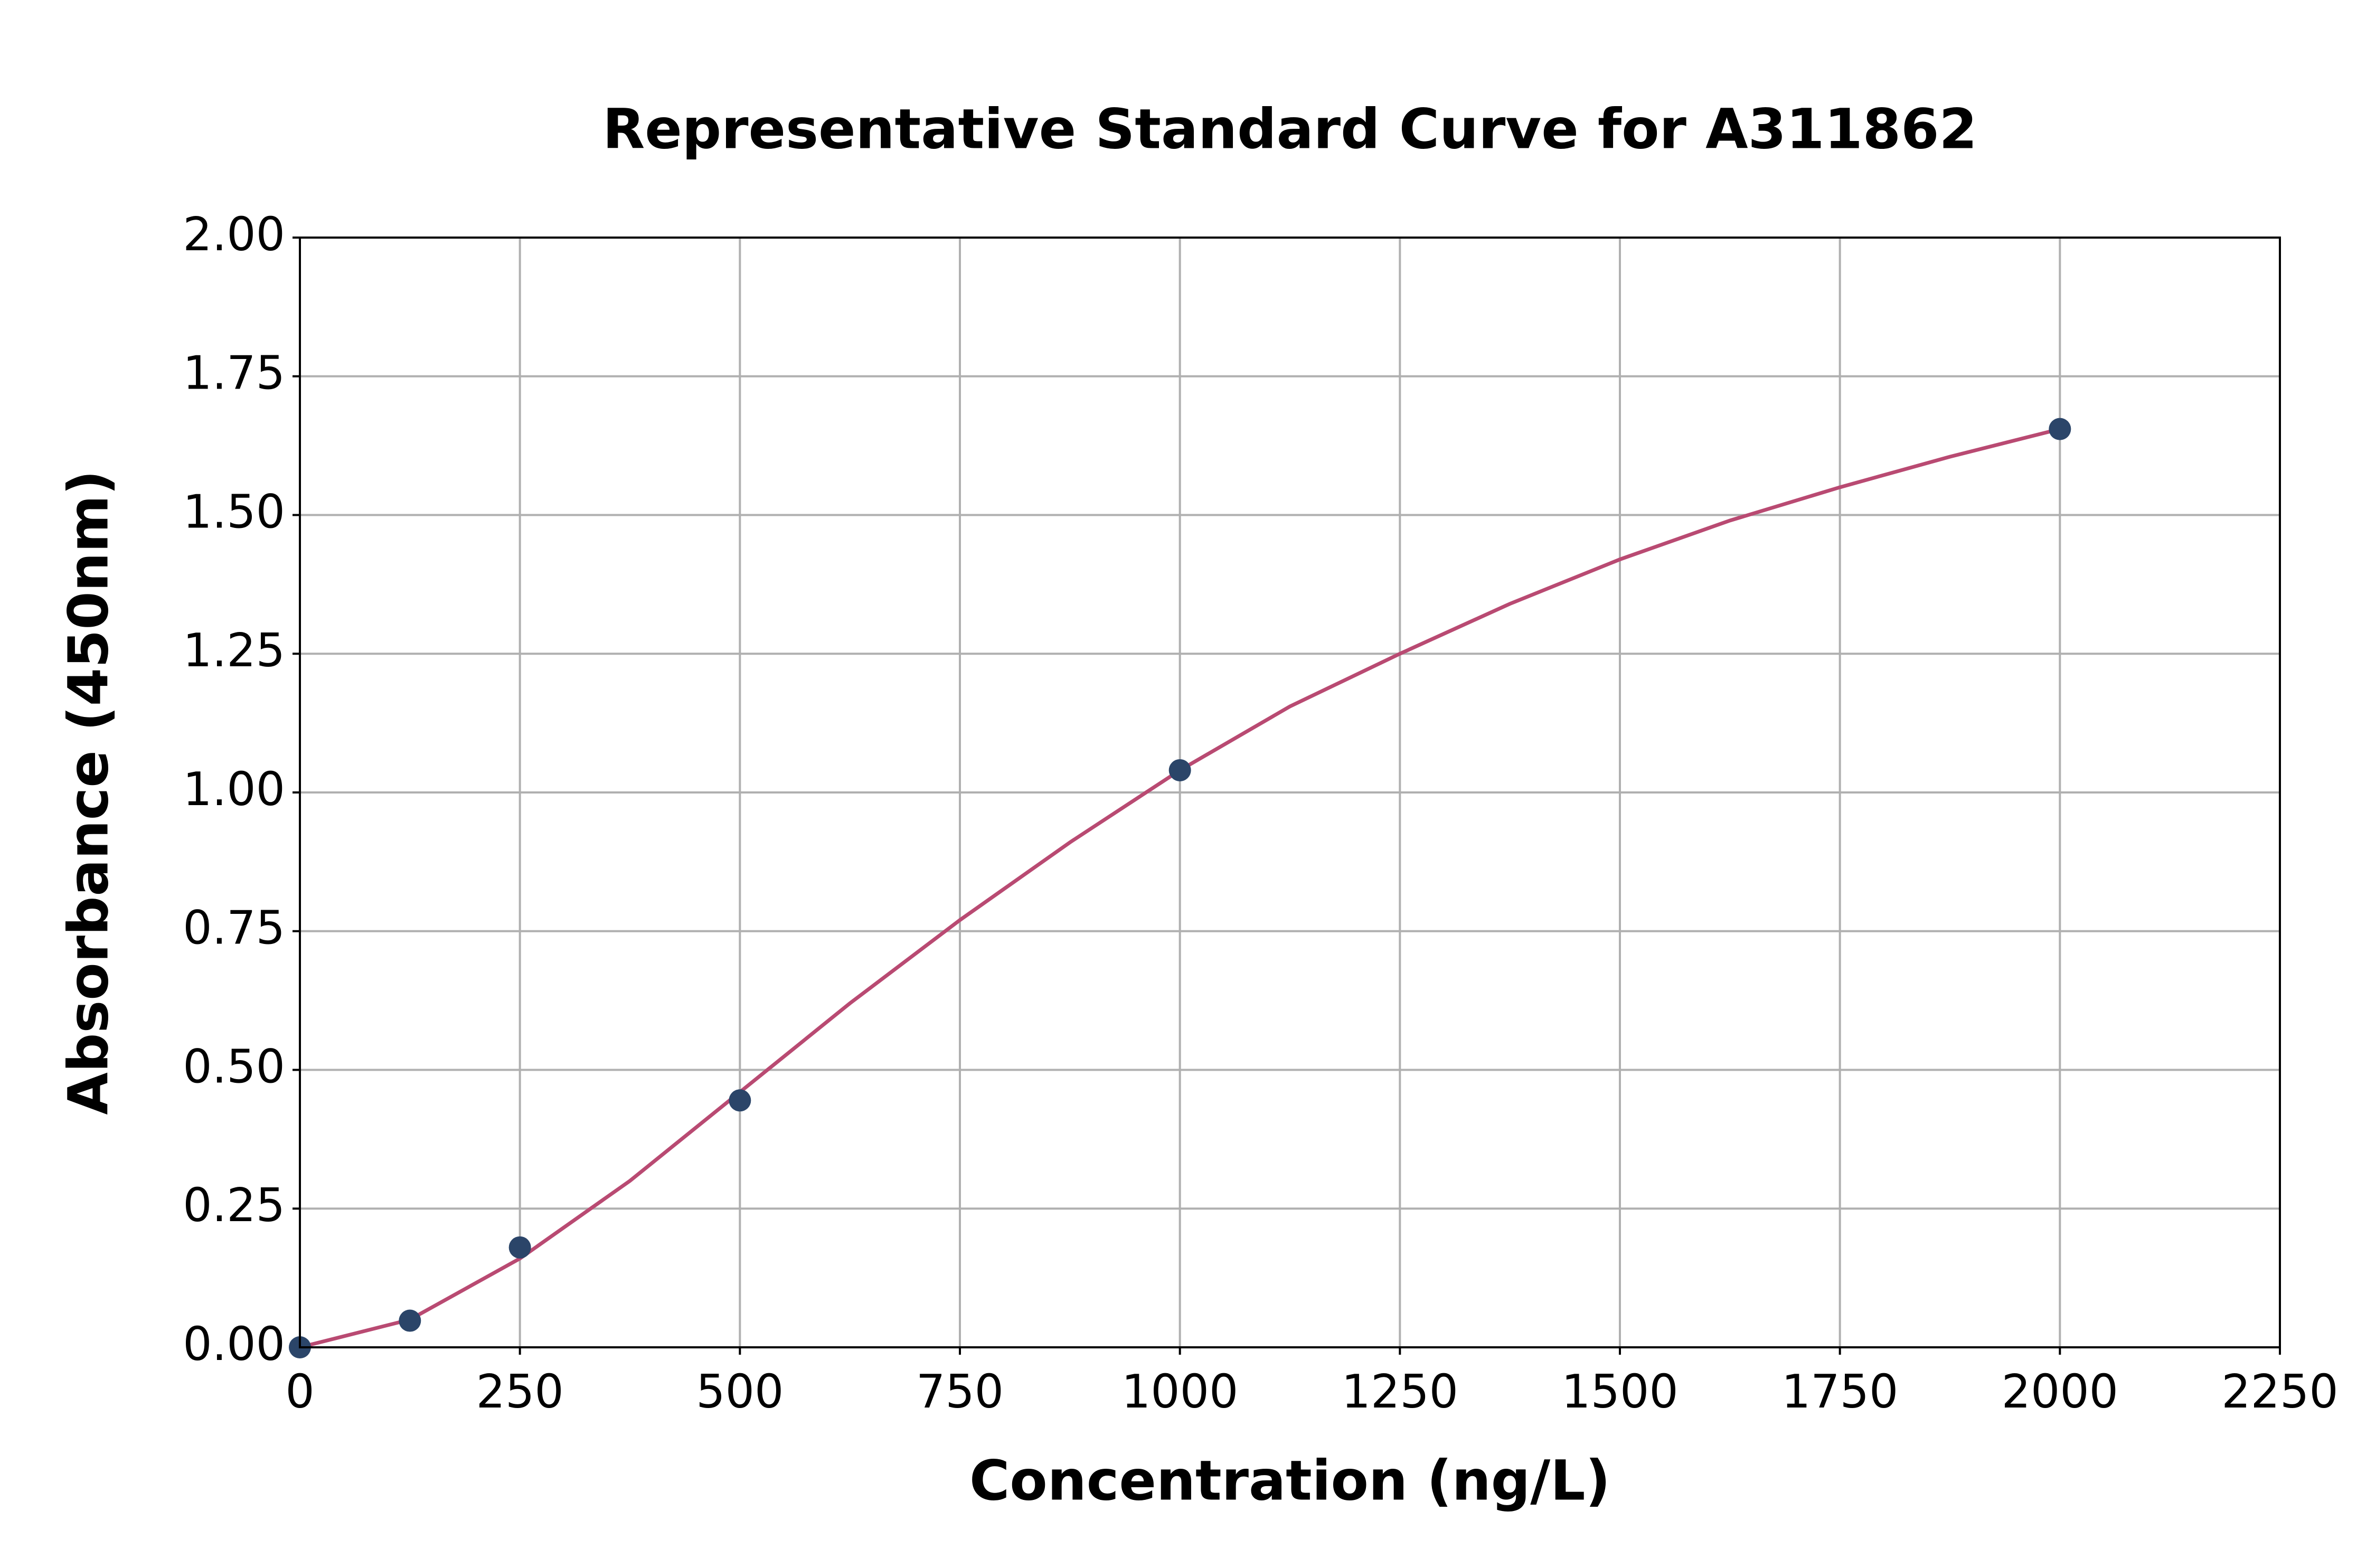 The width and height of the screenshot is (2376, 1568). Describe the element at coordinates (234, 234) in the screenshot. I see `y-tick-label: 2.00` at that location.